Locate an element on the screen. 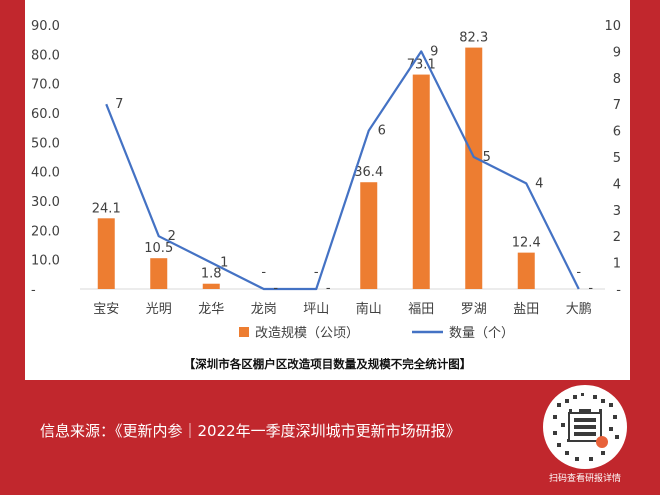 The height and width of the screenshot is (495, 660). y-left-tick-label: 90.0 is located at coordinates (45, 26).